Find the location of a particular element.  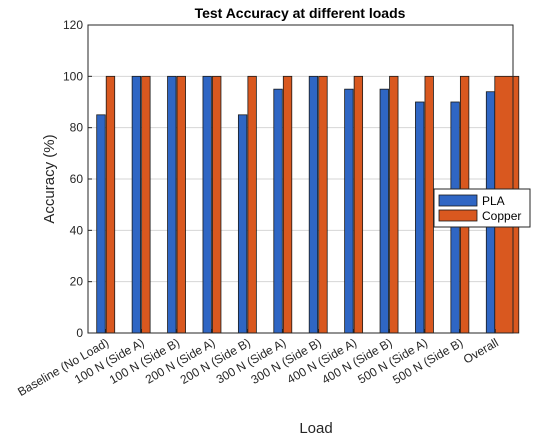

y-tick-label: 80 is located at coordinates (77, 128).